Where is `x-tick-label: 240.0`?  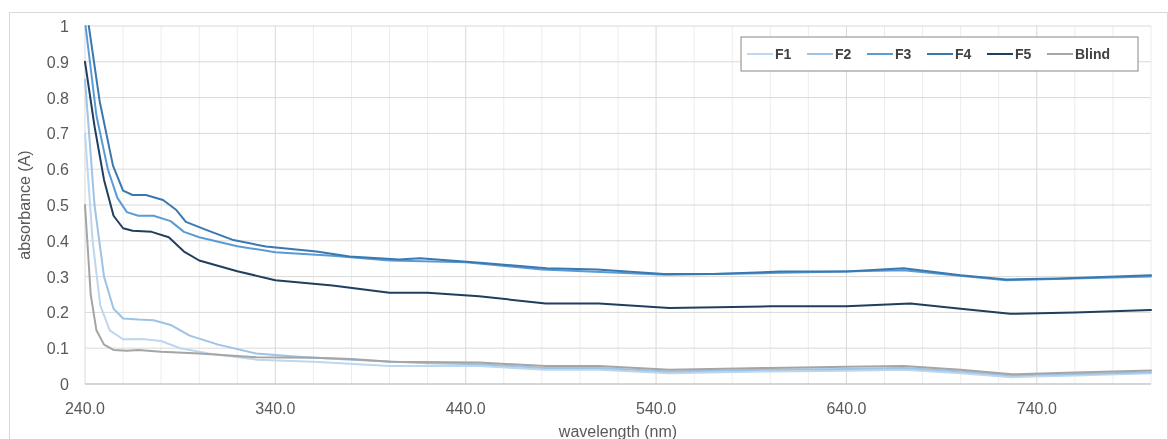 x-tick-label: 240.0 is located at coordinates (85, 408).